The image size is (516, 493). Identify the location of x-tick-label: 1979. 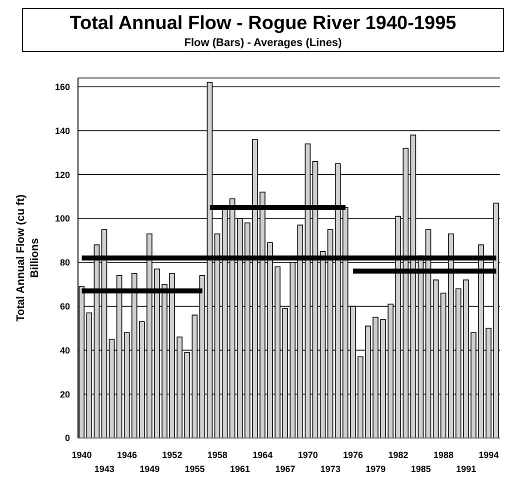
(376, 469).